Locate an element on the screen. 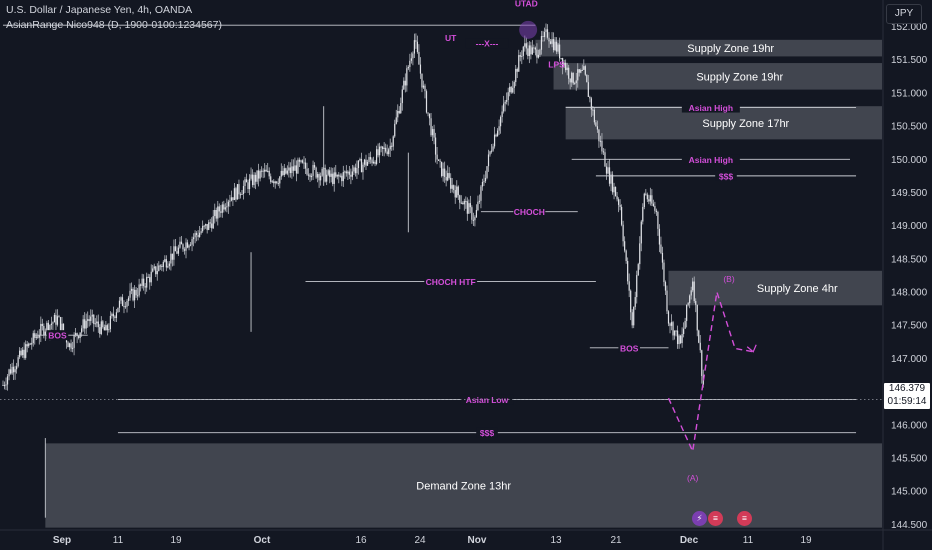 The height and width of the screenshot is (550, 932). y-tick-label: 145.000 is located at coordinates (909, 492).